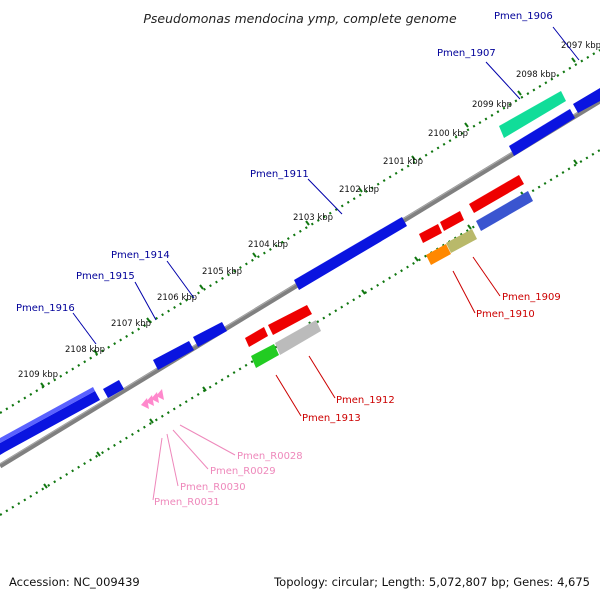  I want to click on gene-label: Pmen_1911, so click(279, 174).